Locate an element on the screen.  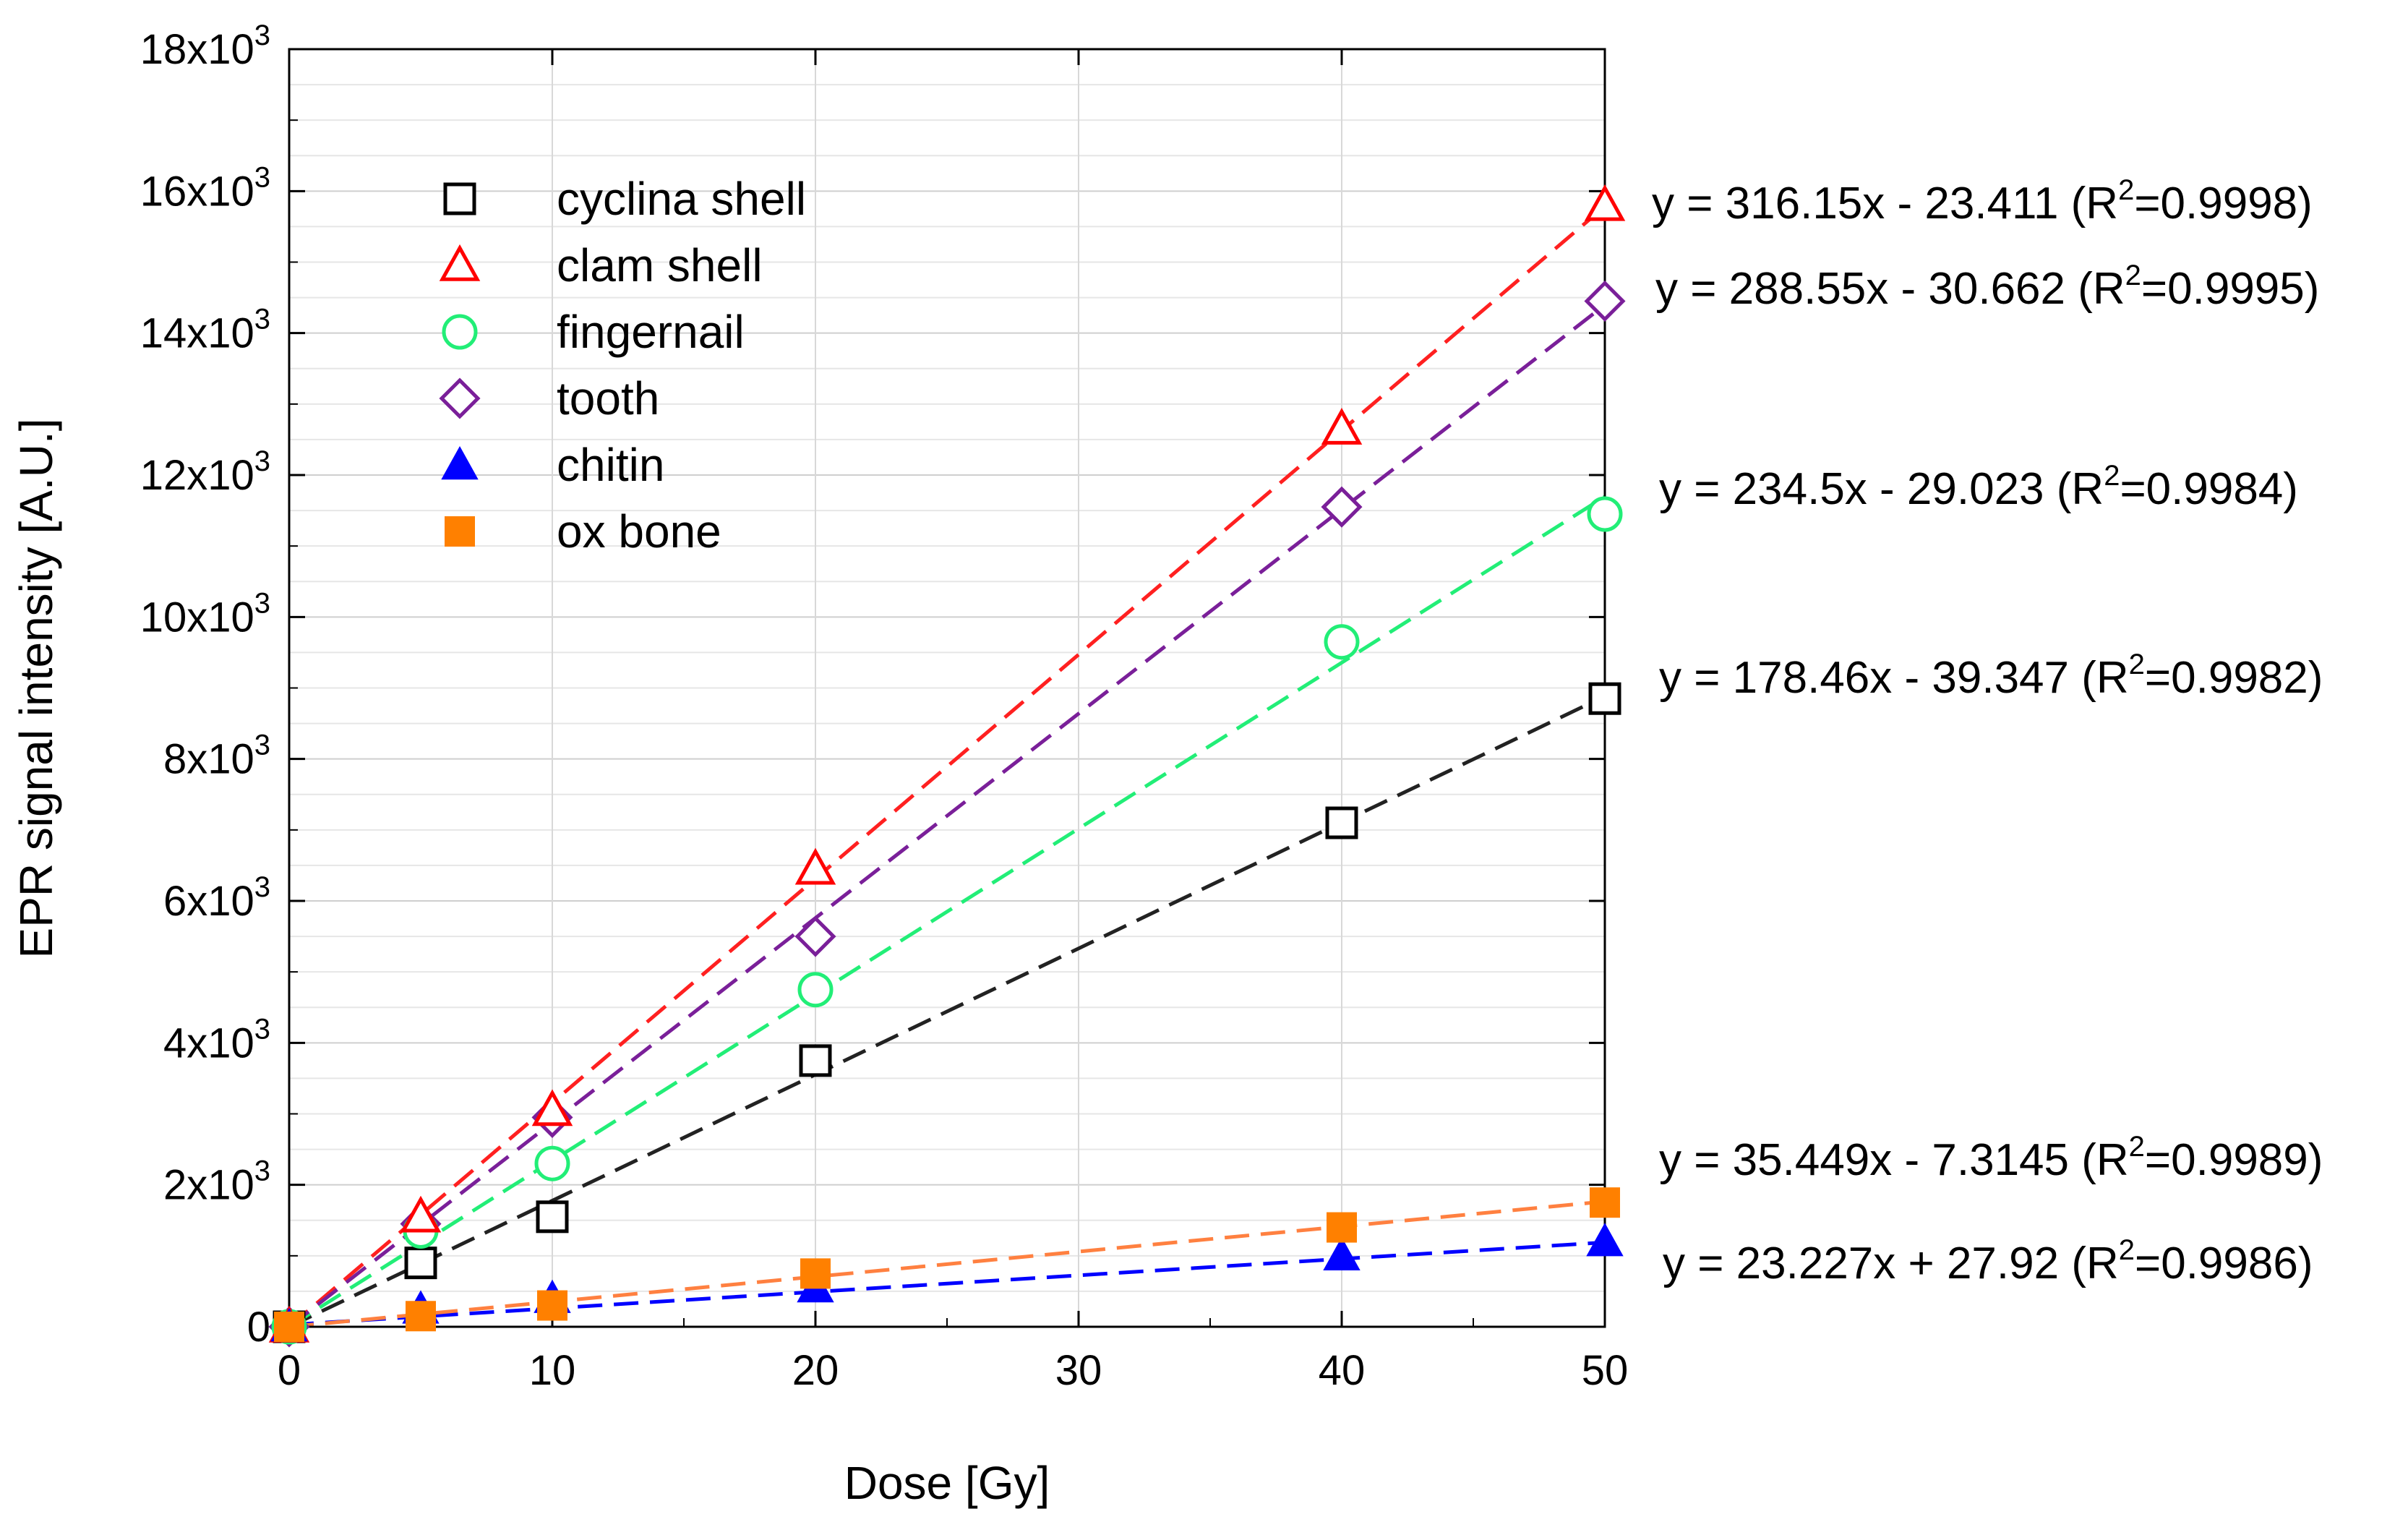
legend-label: chitin is located at coordinates (610, 465).